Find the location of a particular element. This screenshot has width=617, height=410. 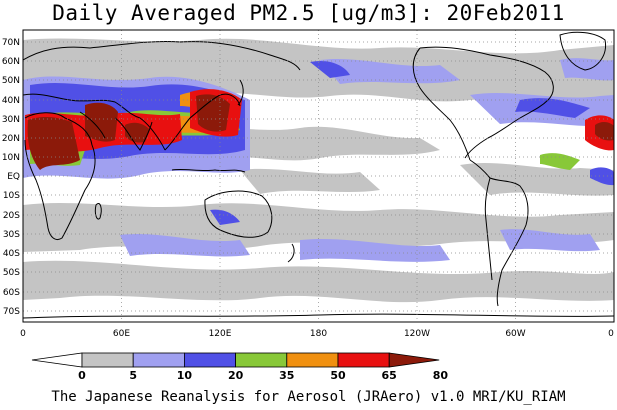

lat-label: 20N is located at coordinates (11, 139).